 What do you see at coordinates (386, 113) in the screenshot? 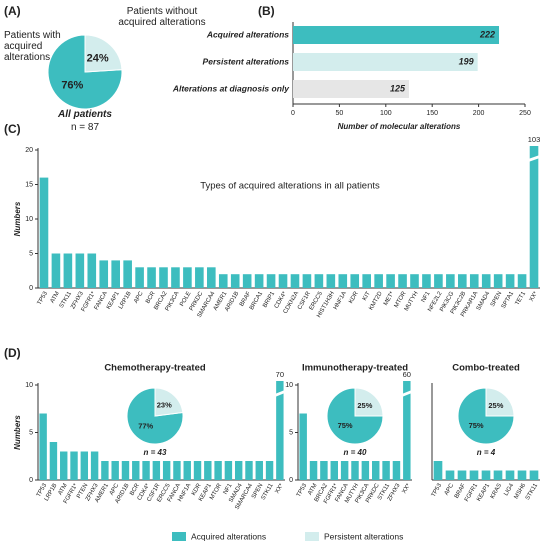
I see `x-tick-label: 100` at bounding box center [386, 113].